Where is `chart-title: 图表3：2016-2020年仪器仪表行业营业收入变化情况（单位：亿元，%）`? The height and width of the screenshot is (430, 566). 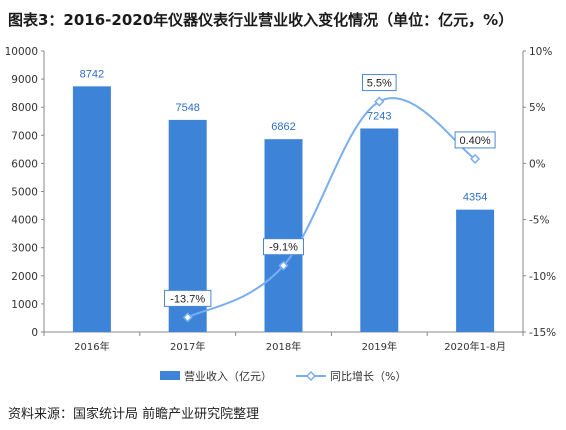 chart-title: 图表3：2016-2020年仪器仪表行业营业收入变化情况（单位：亿元，%） is located at coordinates (261, 20).